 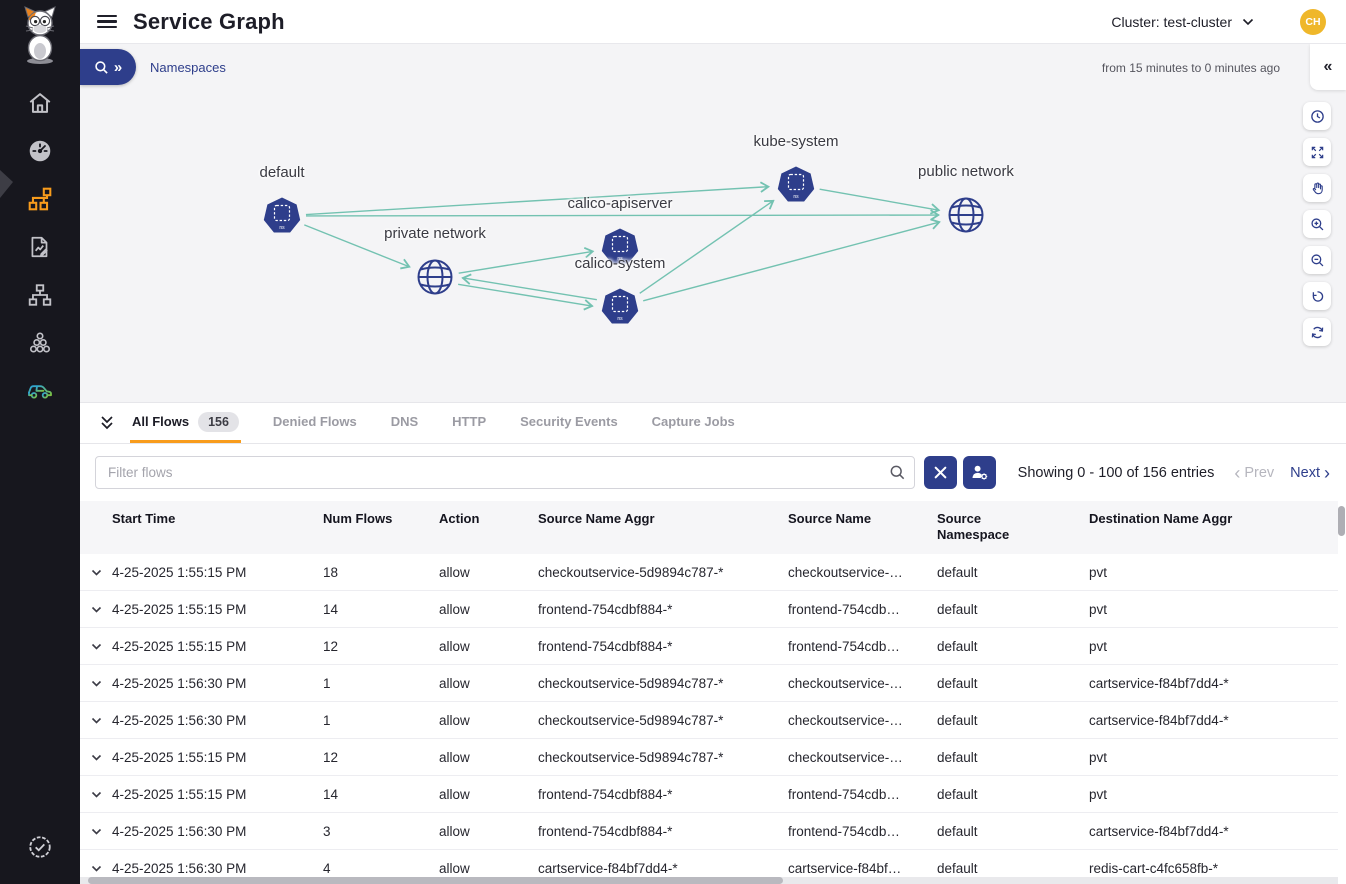 I want to click on pan-hand-icon, so click(x=1317, y=188).